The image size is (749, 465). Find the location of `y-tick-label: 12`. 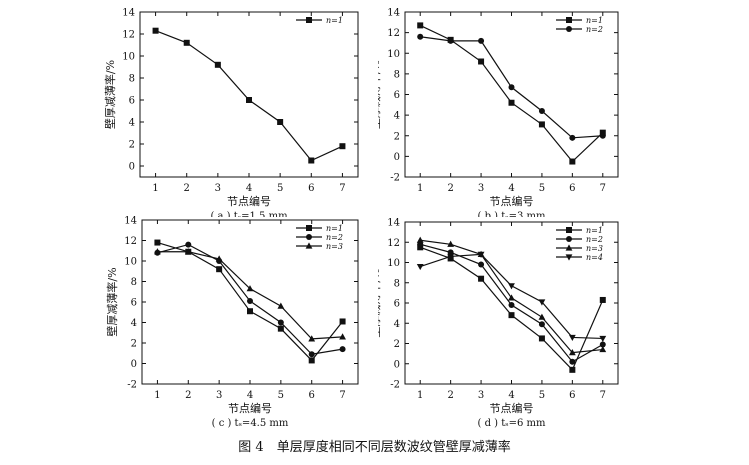

y-tick-label: 12 is located at coordinates (130, 241).